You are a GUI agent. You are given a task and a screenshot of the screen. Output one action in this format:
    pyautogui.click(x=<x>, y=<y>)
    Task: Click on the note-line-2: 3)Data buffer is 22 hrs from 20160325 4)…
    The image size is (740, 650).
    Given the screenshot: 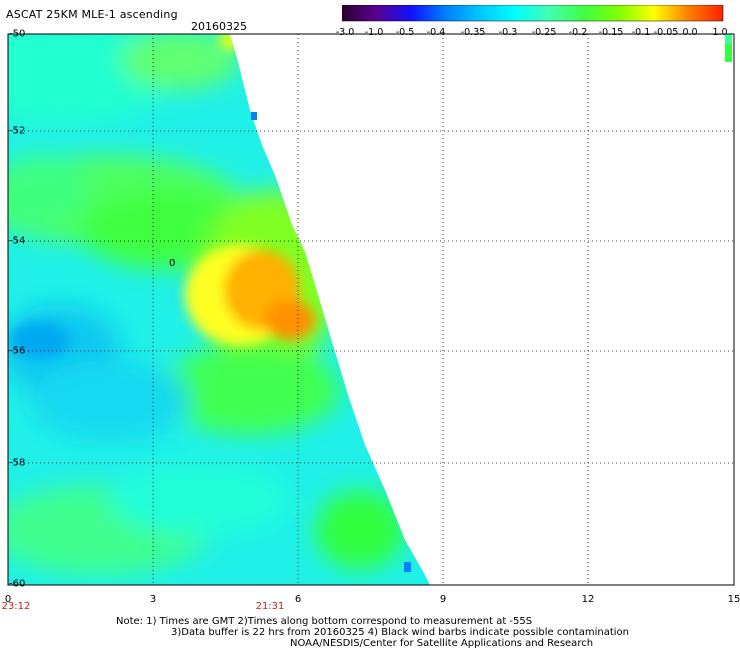 What is the action you would take?
    pyautogui.click(x=400, y=632)
    